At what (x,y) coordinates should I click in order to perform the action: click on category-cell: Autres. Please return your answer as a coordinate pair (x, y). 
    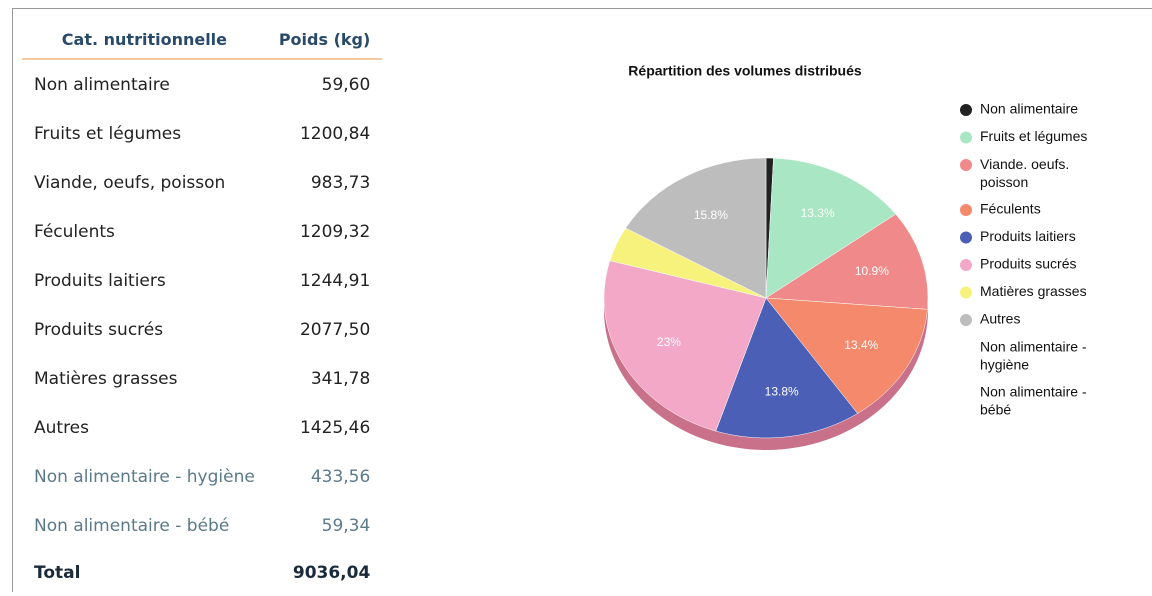
    Looking at the image, I should click on (62, 427).